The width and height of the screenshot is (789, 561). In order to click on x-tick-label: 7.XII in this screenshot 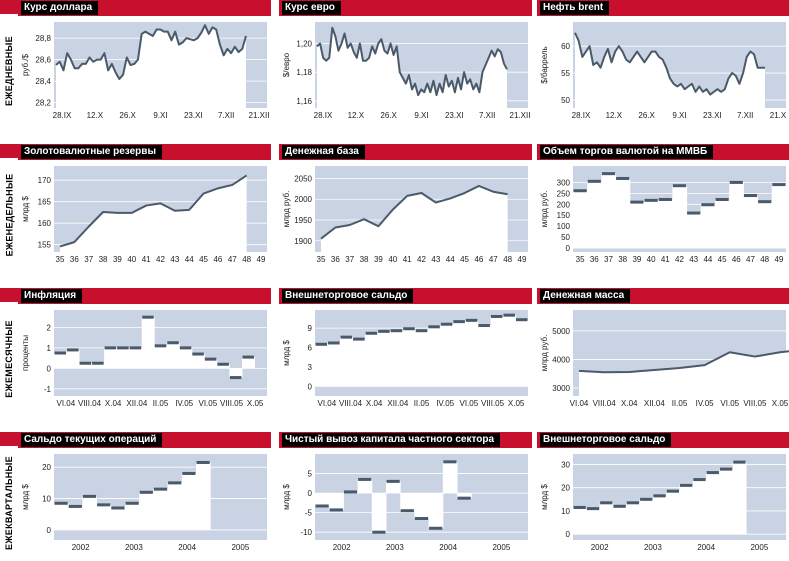, I will do `click(226, 115)`.